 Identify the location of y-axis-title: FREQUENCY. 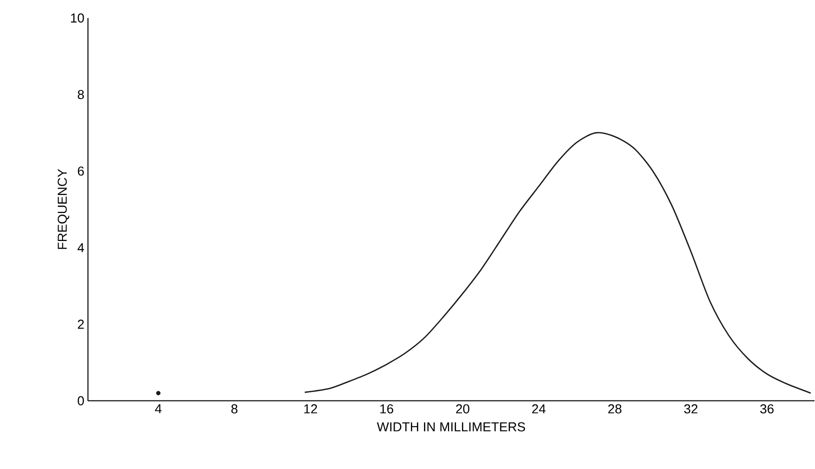
(64, 209).